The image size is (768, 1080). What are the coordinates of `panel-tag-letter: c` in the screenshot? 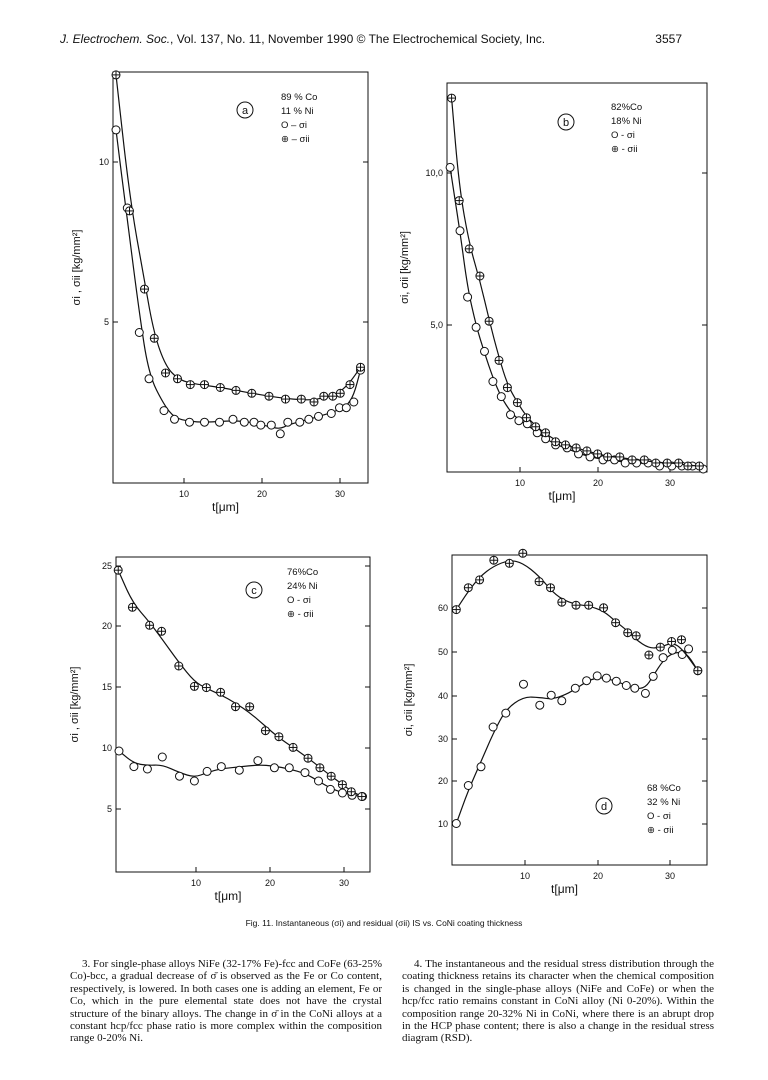 It's located at (254, 591).